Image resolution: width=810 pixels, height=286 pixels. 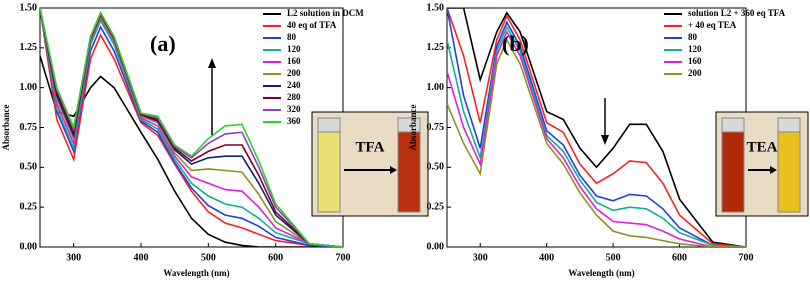 I want to click on legend-label: 240, so click(x=294, y=85).